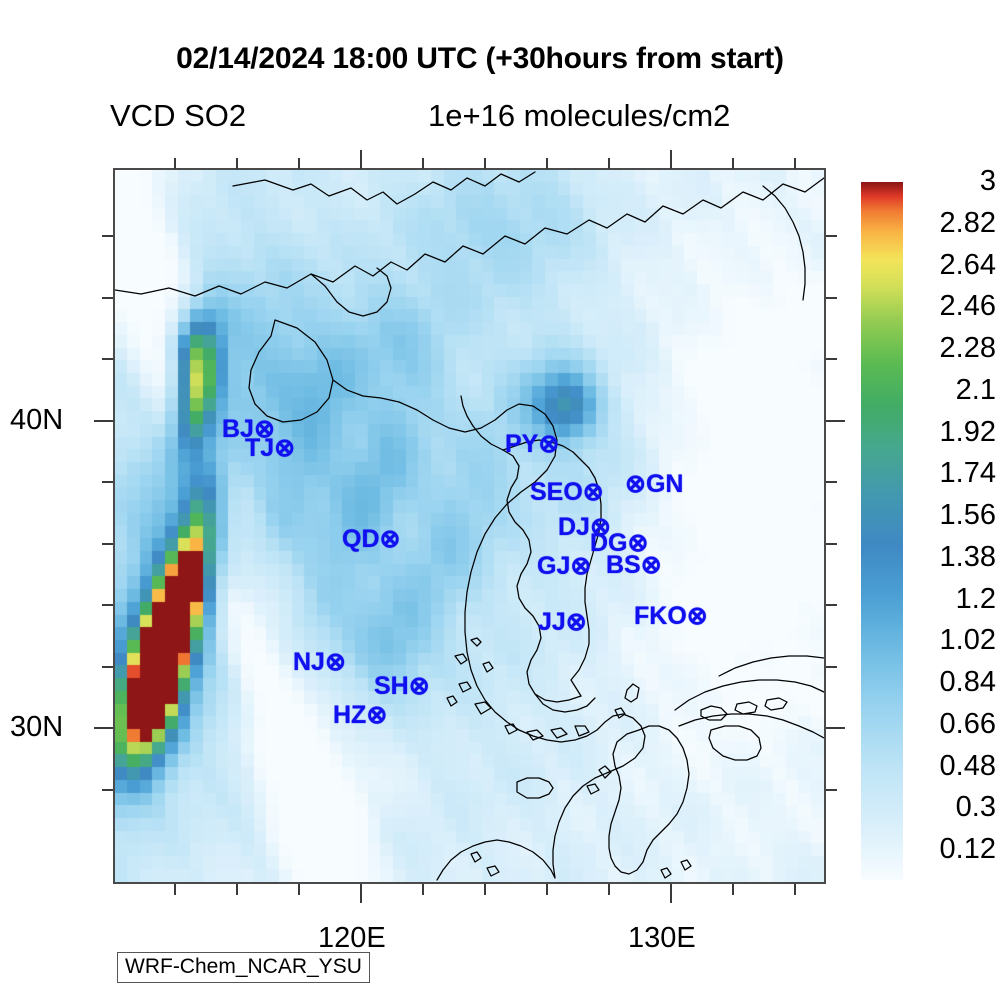 The width and height of the screenshot is (1000, 1000). What do you see at coordinates (967, 515) in the screenshot?
I see `colorbar-tick-label: 1.56` at bounding box center [967, 515].